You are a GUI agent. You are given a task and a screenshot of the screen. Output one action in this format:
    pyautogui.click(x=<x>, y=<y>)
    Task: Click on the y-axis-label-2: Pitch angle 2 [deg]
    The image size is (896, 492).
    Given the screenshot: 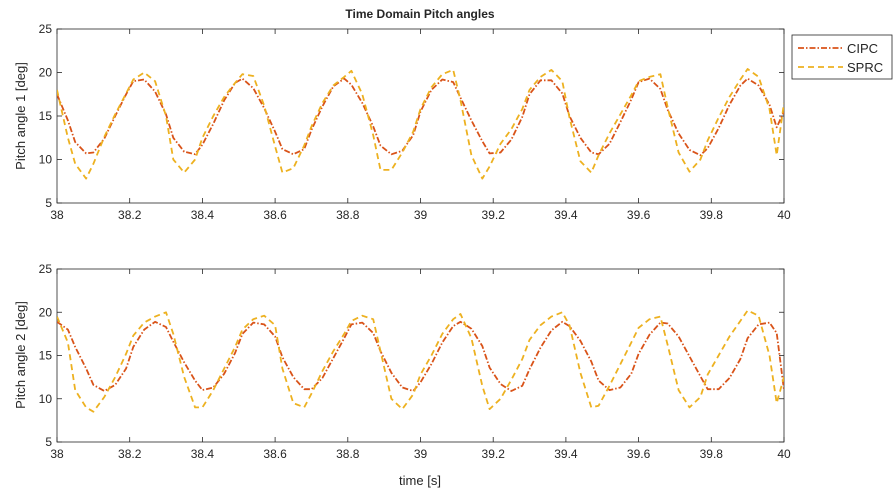 What is the action you would take?
    pyautogui.click(x=20, y=355)
    